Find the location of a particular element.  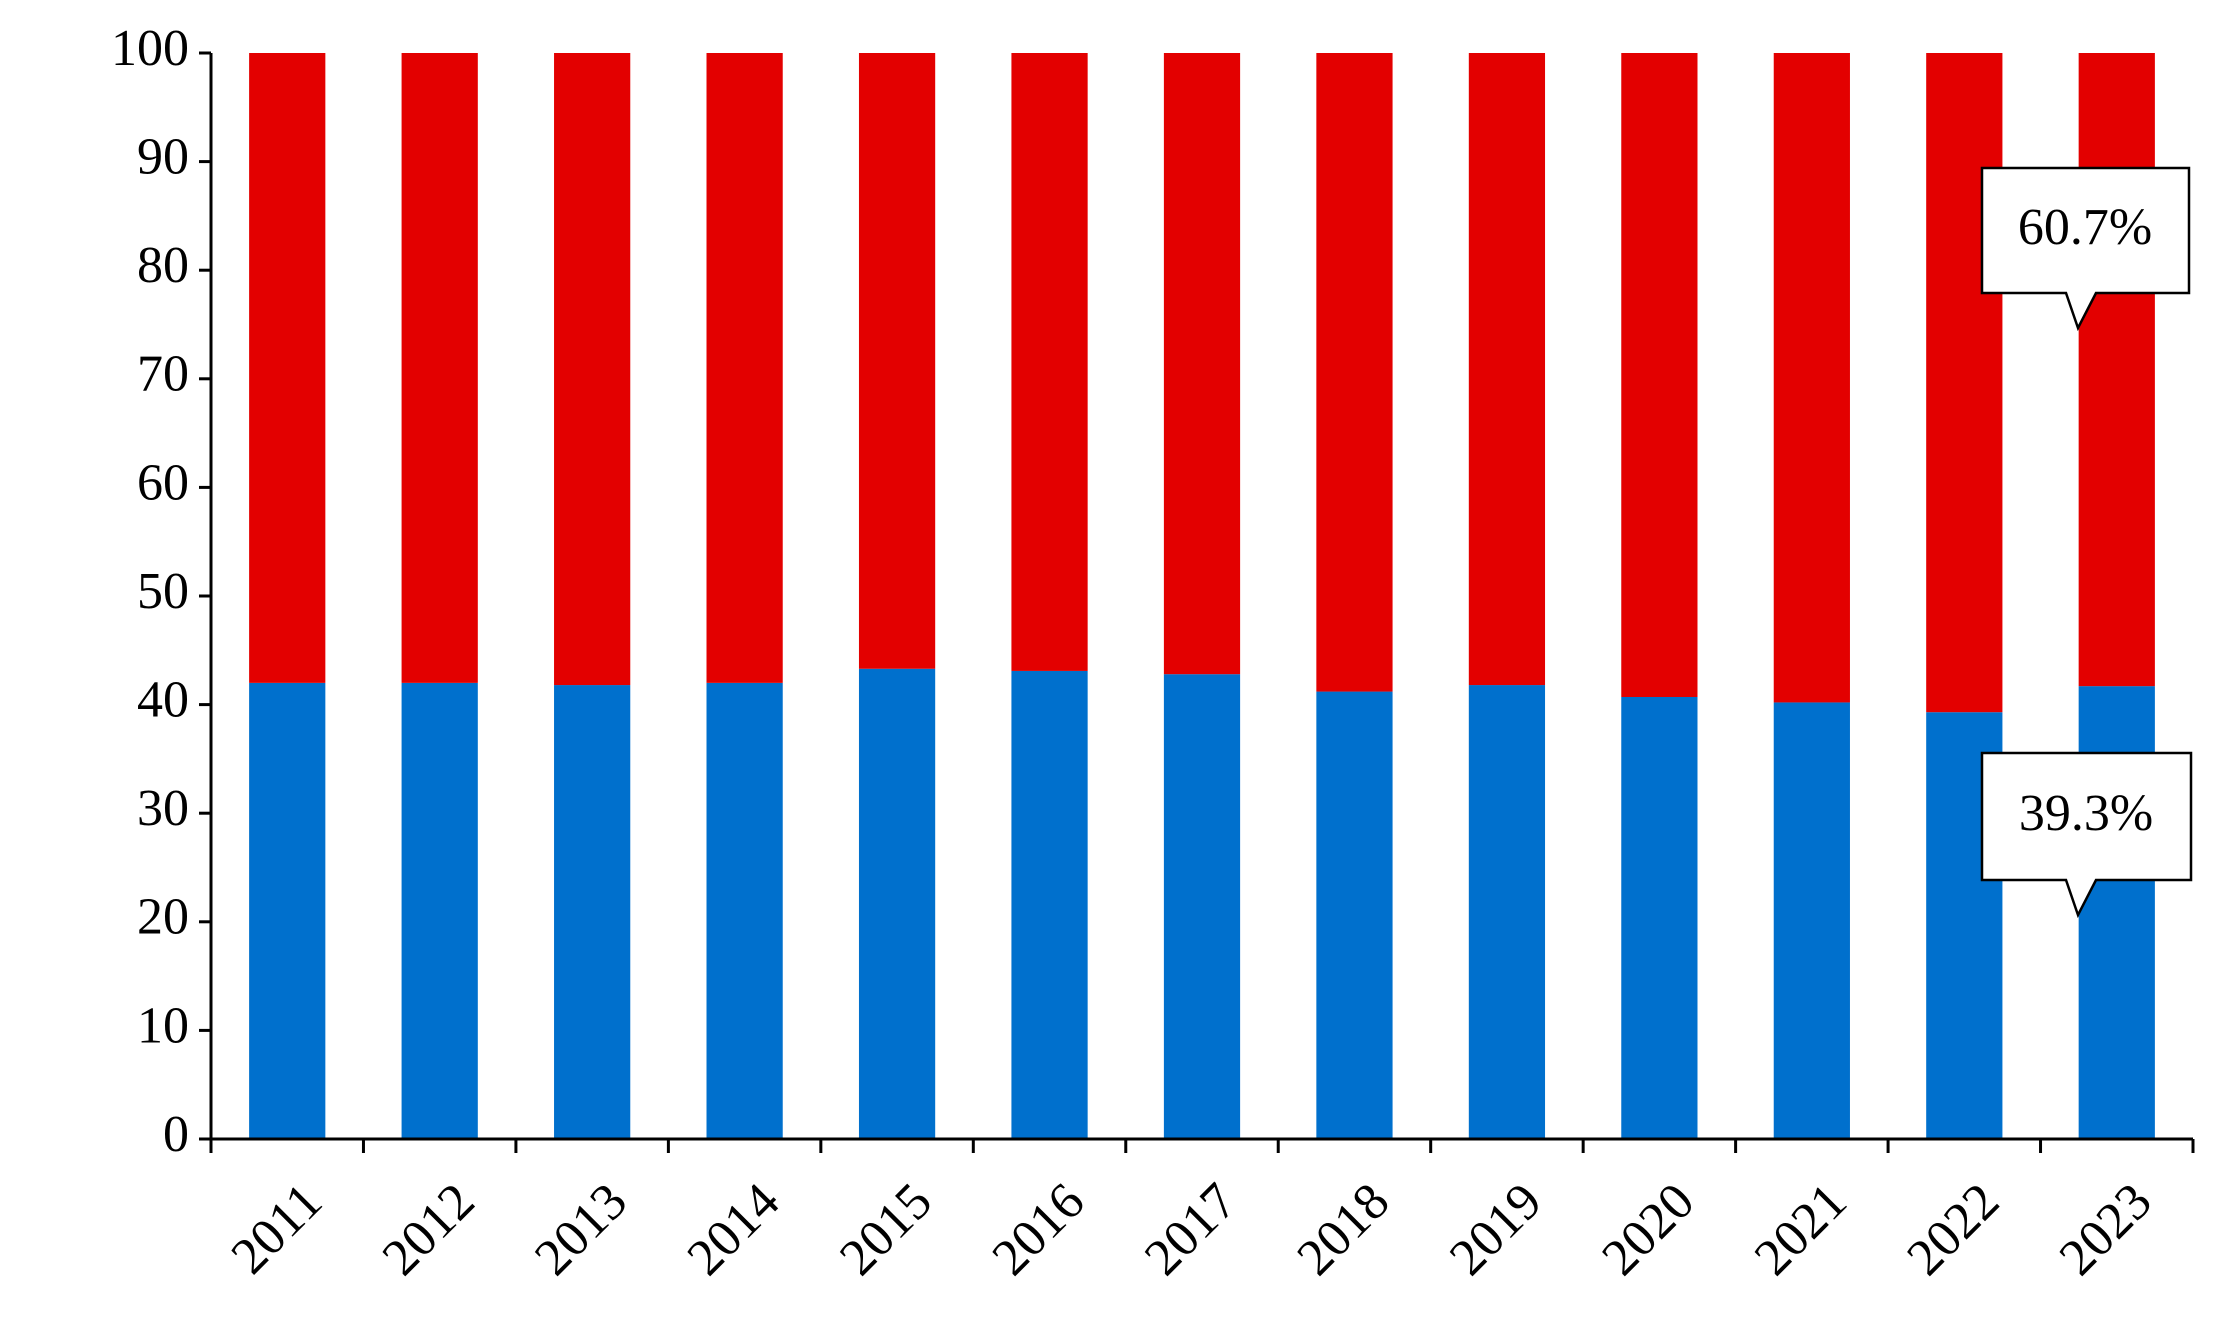

y-tick-label: 0 is located at coordinates (176, 1134).